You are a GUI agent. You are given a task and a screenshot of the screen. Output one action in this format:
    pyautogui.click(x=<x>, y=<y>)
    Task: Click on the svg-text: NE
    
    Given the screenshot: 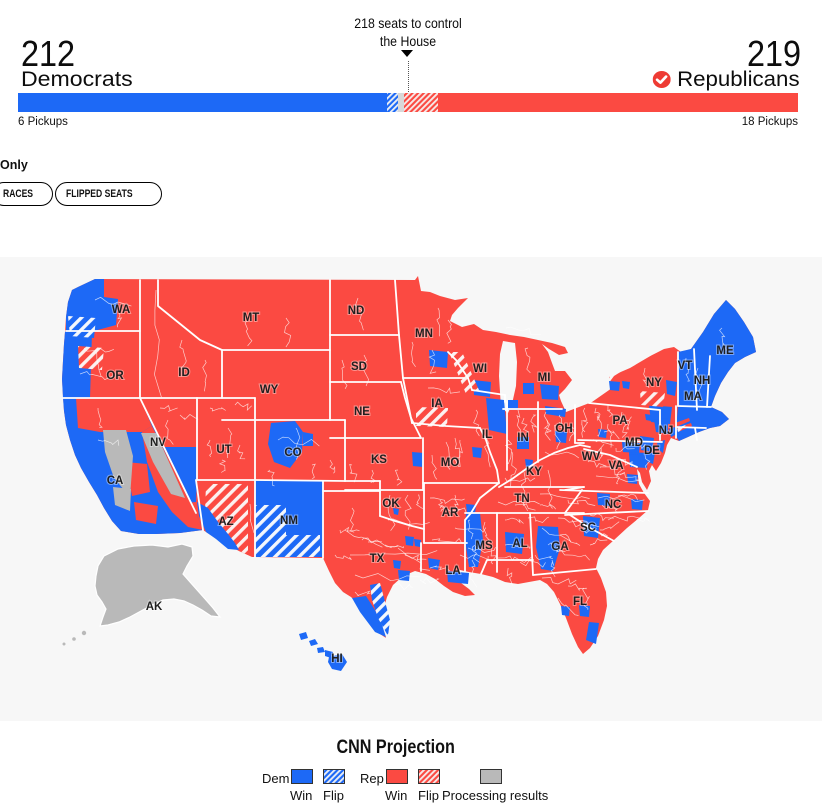 What is the action you would take?
    pyautogui.click(x=362, y=412)
    